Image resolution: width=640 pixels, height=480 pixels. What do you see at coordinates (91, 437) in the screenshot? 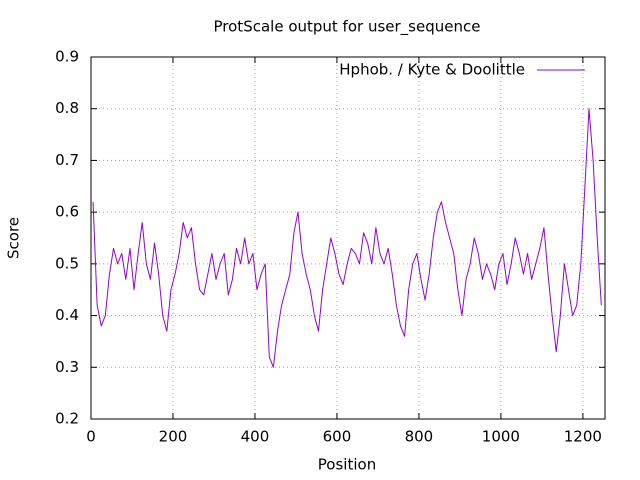
I see `x-tick-label: 0` at bounding box center [91, 437].